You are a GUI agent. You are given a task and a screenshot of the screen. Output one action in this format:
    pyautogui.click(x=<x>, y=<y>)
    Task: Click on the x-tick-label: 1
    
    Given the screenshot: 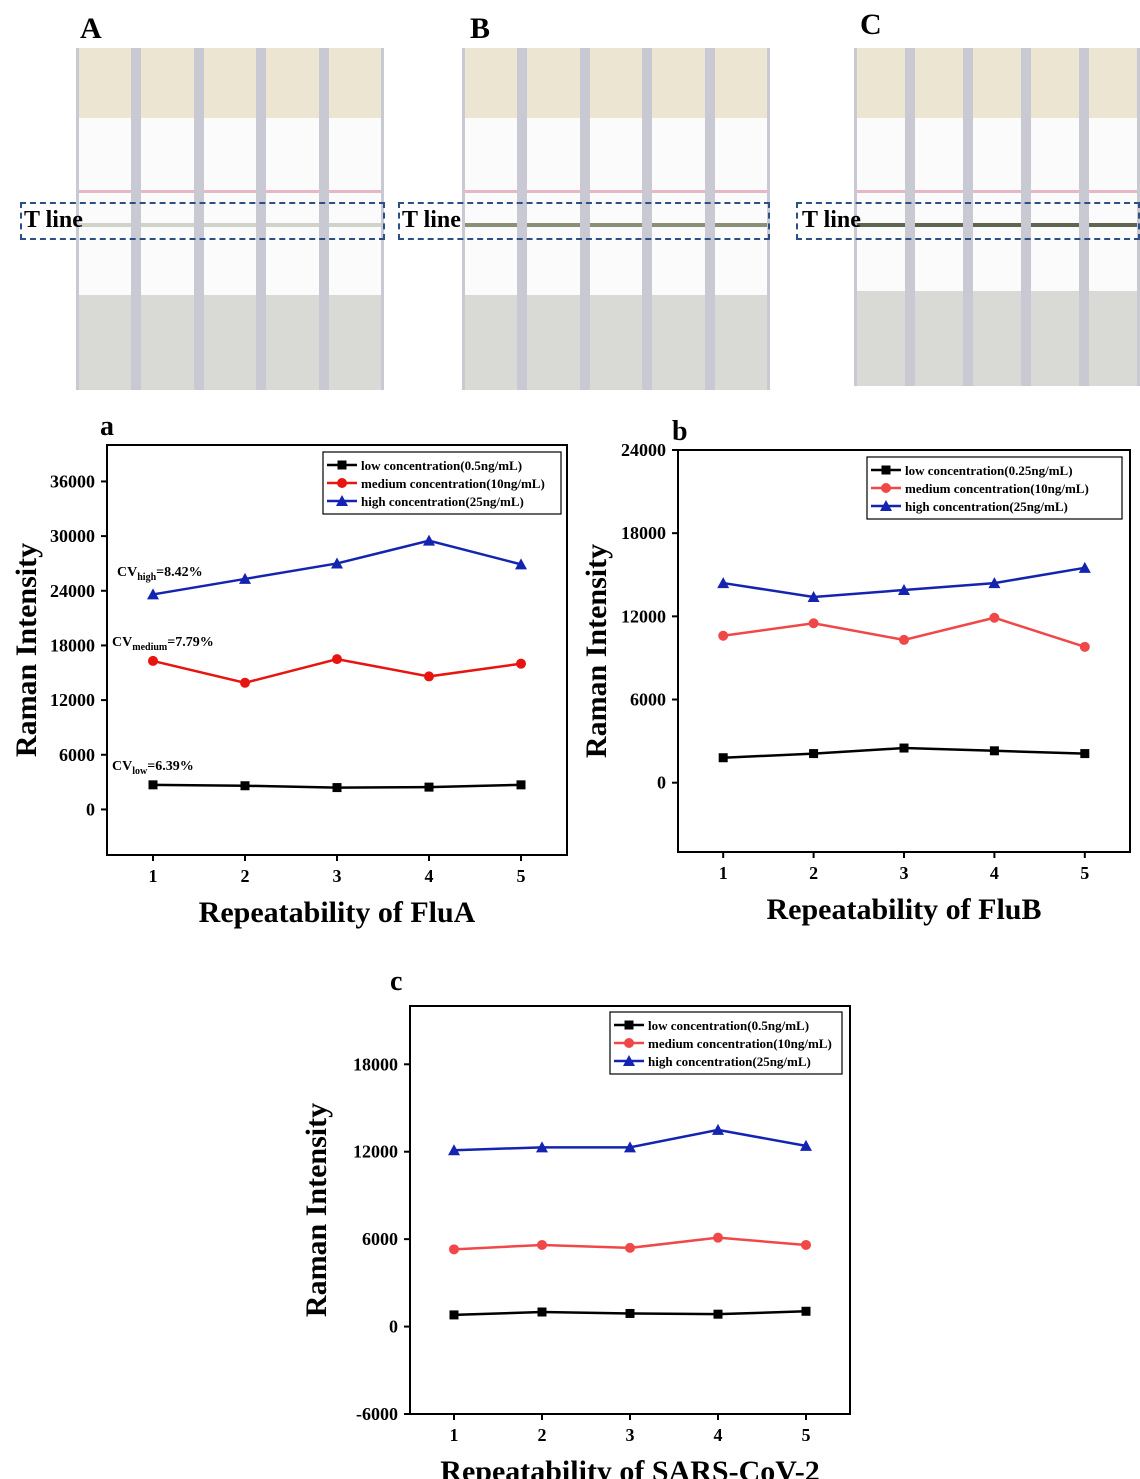 What is the action you would take?
    pyautogui.click(x=723, y=873)
    